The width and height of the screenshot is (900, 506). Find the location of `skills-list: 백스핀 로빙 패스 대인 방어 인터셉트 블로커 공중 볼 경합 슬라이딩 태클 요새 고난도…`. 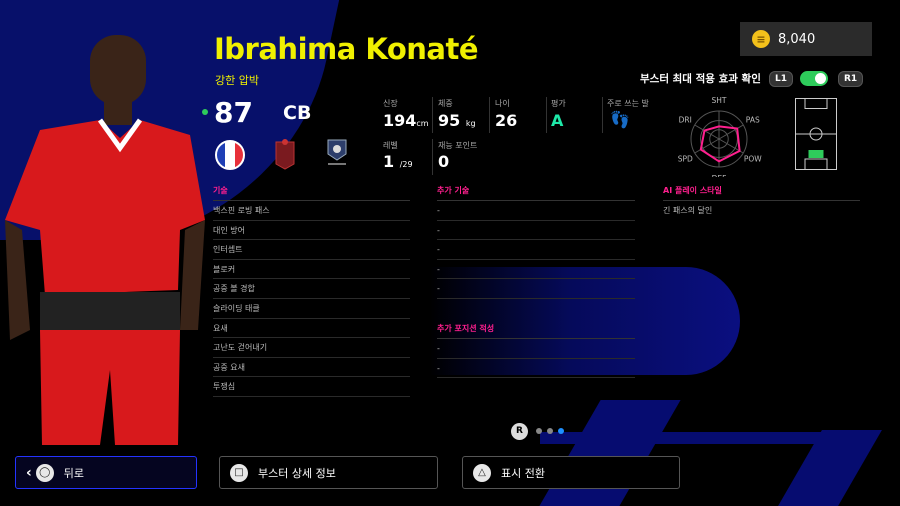

skills-list: 백스핀 로빙 패스 대인 방어 인터셉트 블로커 공중 볼 경합 슬라이딩 태클 요새 고난도… is located at coordinates (311, 299).